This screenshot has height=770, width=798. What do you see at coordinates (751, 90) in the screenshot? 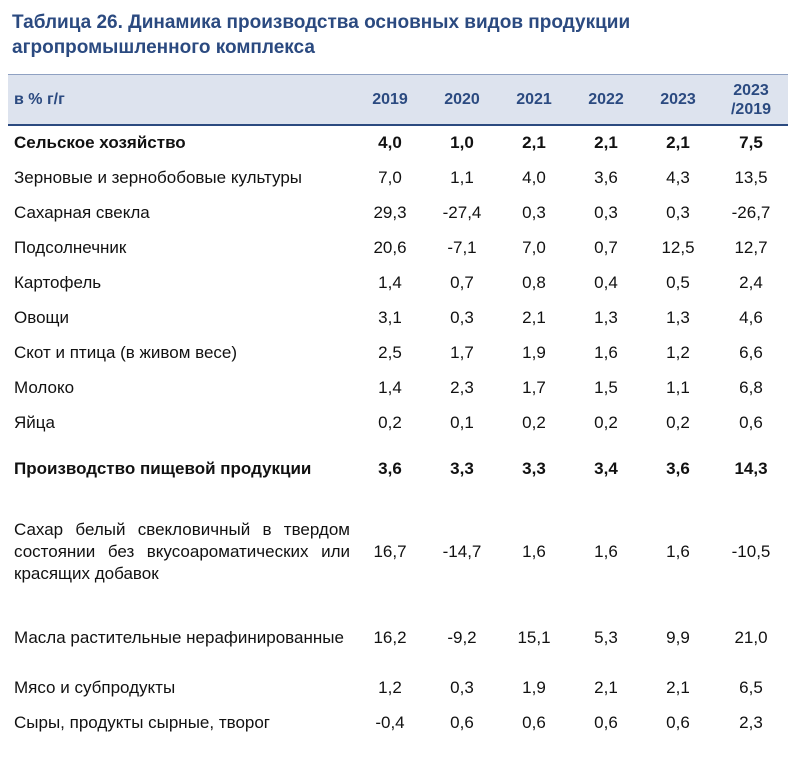
I see `header-2023-vs-2019-line-1: 2023` at bounding box center [751, 90].